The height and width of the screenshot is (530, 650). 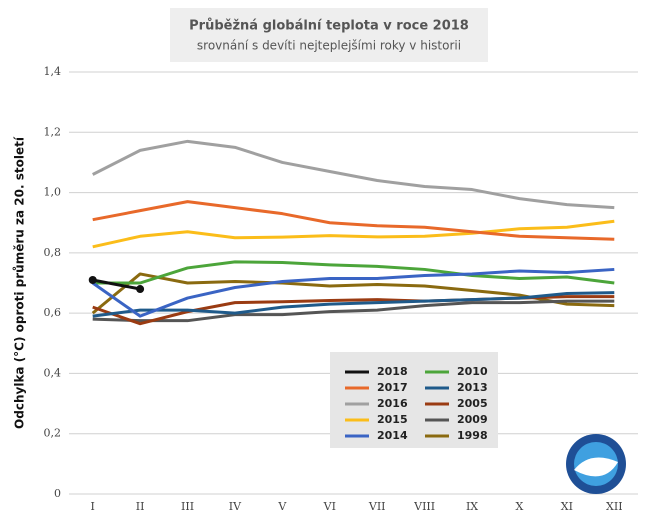 What do you see at coordinates (472, 419) in the screenshot?
I see `legend-label: 2009` at bounding box center [472, 419].